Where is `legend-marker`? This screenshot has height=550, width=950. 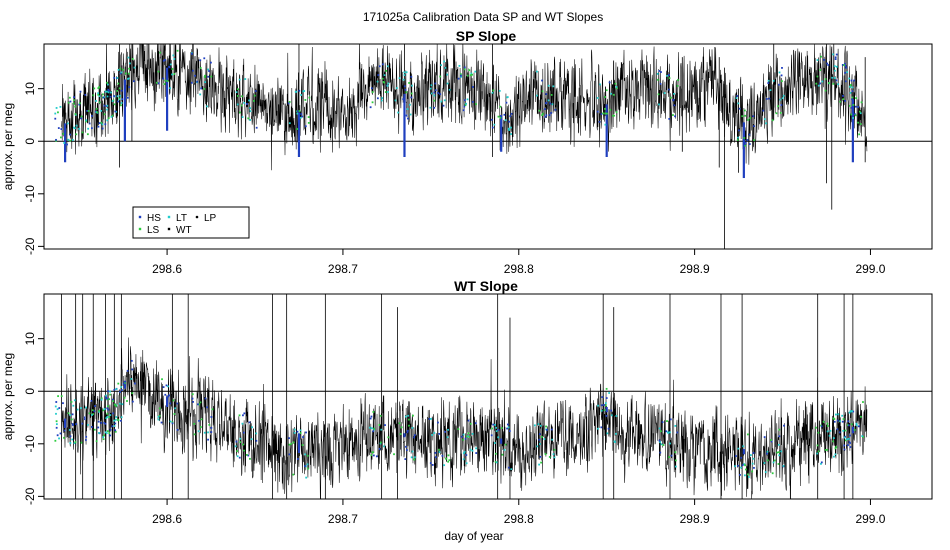
legend-marker is located at coordinates (140, 217).